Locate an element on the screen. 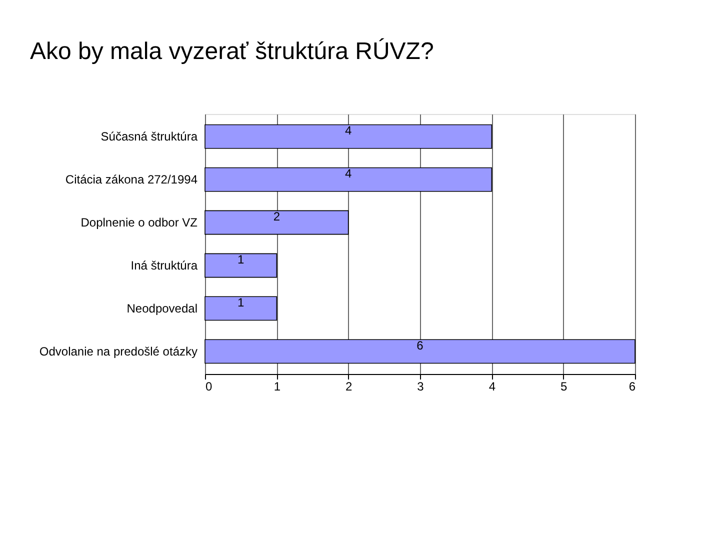 This screenshot has width=720, height=540. y-tick-label: Súčasná štruktúra is located at coordinates (149, 137).